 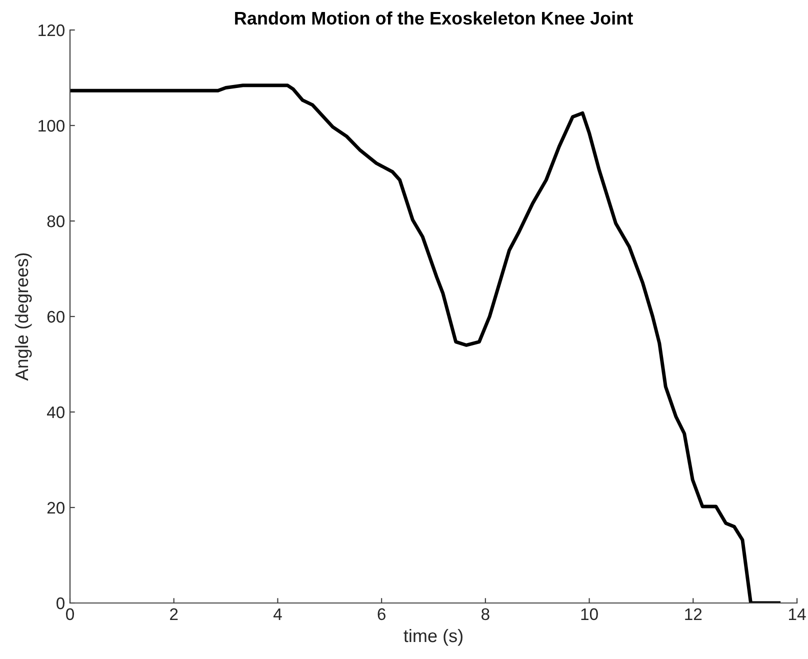 I want to click on x-tick-label: 12, so click(x=693, y=614).